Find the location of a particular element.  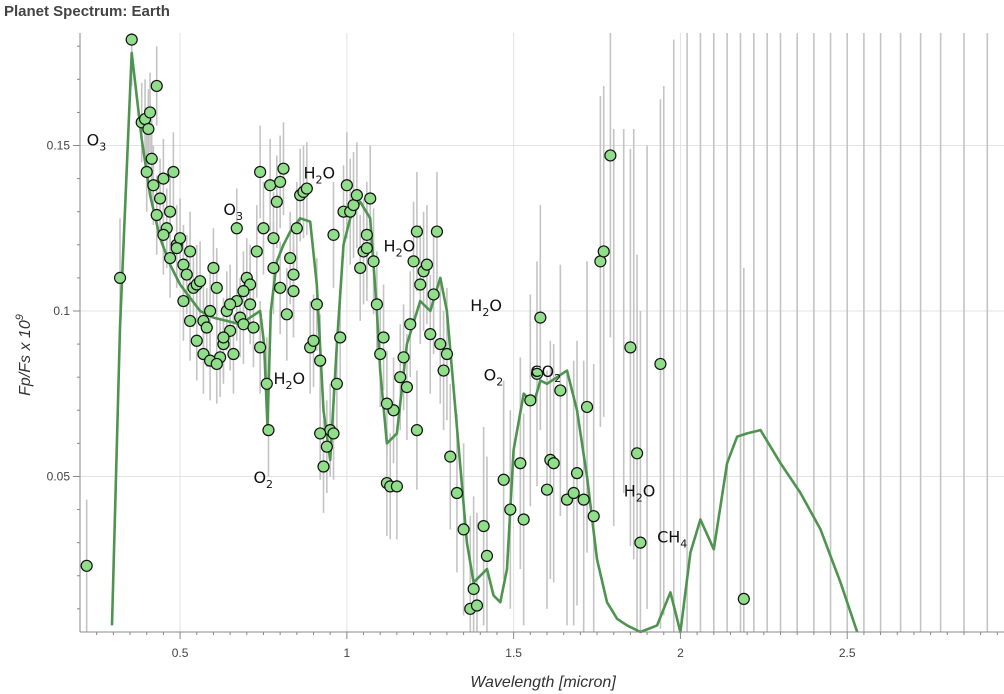

x-tick-label: 1 is located at coordinates (347, 653).